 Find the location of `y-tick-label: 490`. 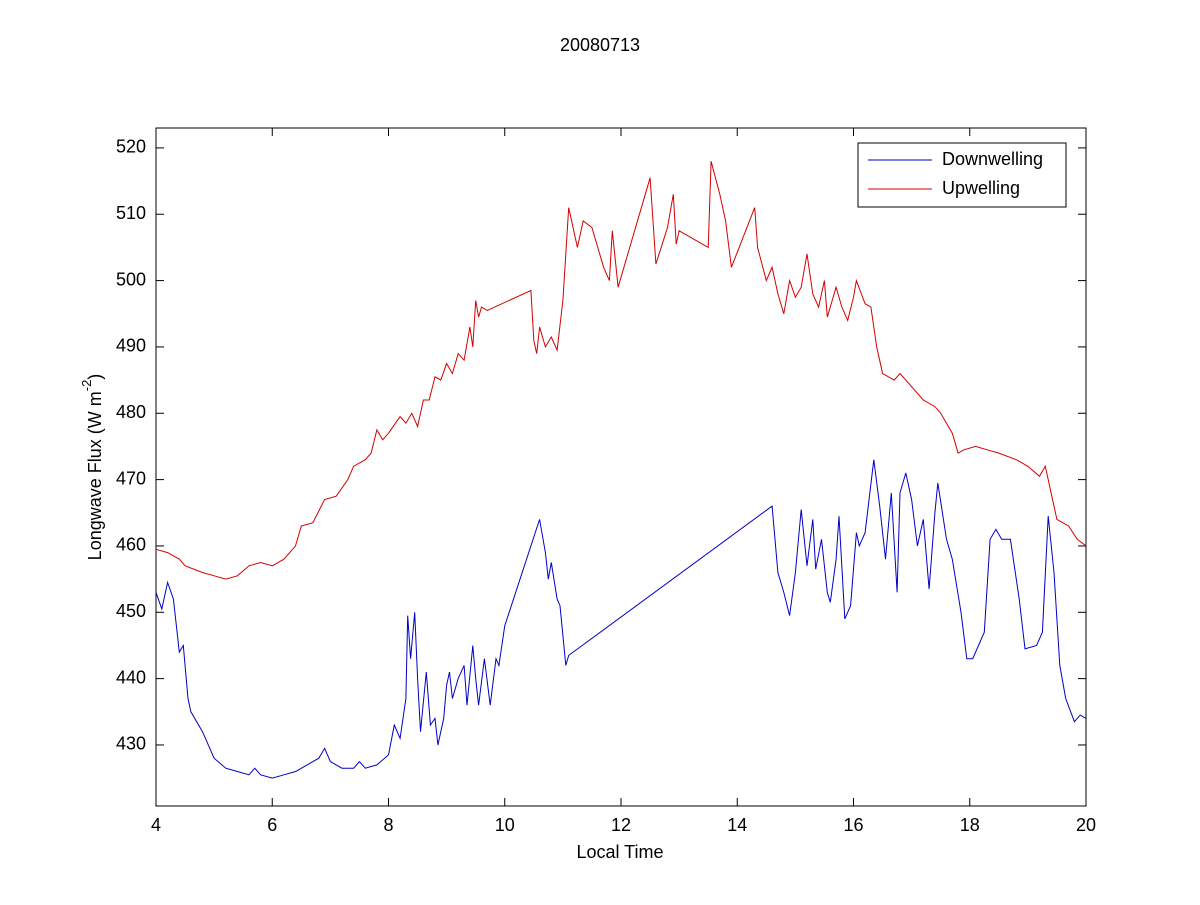

y-tick-label: 490 is located at coordinates (131, 346).